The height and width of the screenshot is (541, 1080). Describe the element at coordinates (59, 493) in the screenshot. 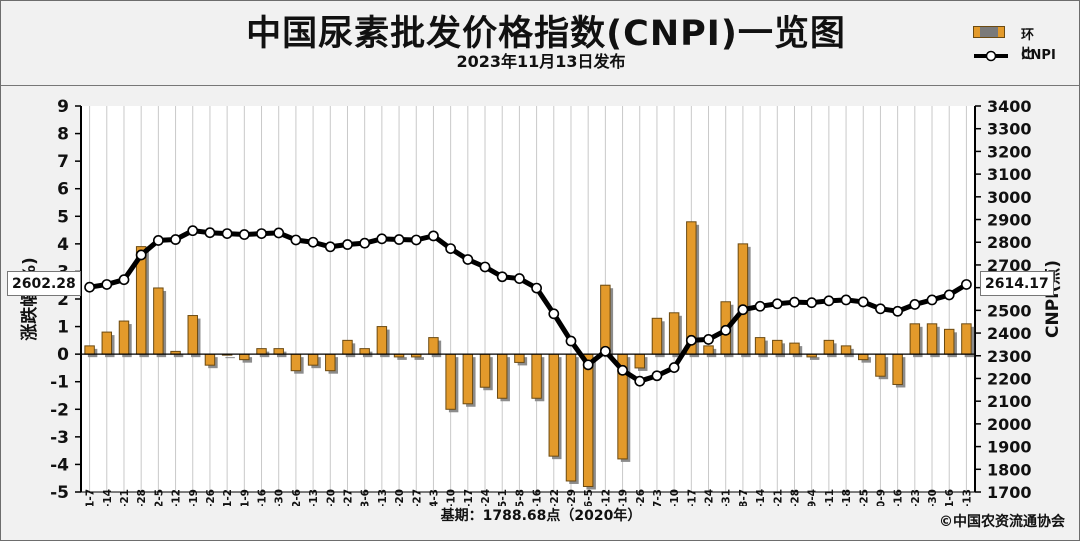

I see `left-tick-label: -5` at that location.